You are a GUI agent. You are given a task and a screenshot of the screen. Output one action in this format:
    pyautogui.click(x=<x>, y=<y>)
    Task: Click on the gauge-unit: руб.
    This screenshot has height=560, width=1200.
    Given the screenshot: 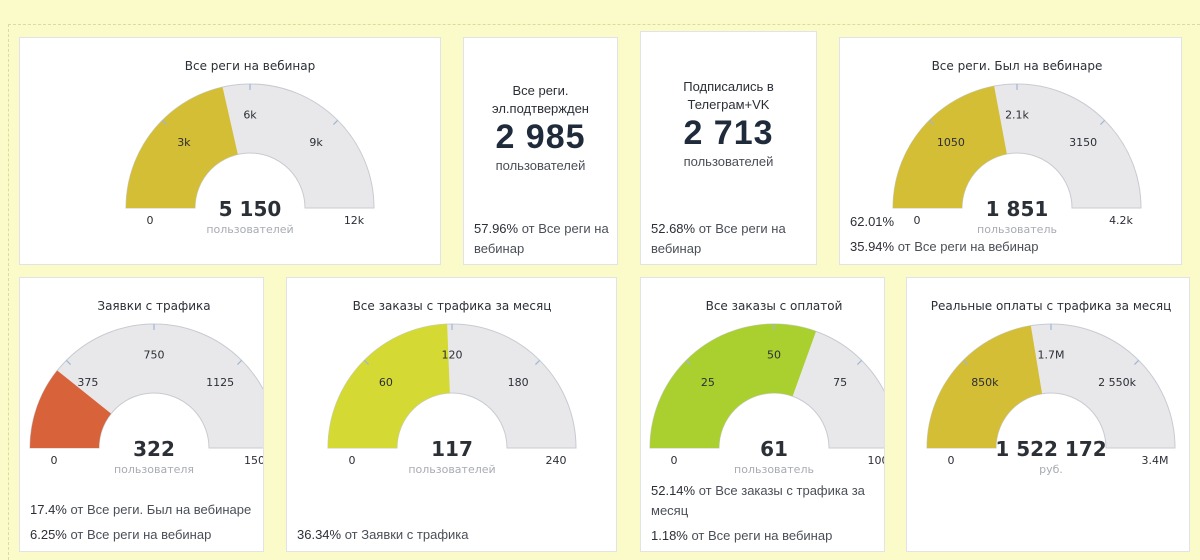 What is the action you would take?
    pyautogui.click(x=1051, y=469)
    